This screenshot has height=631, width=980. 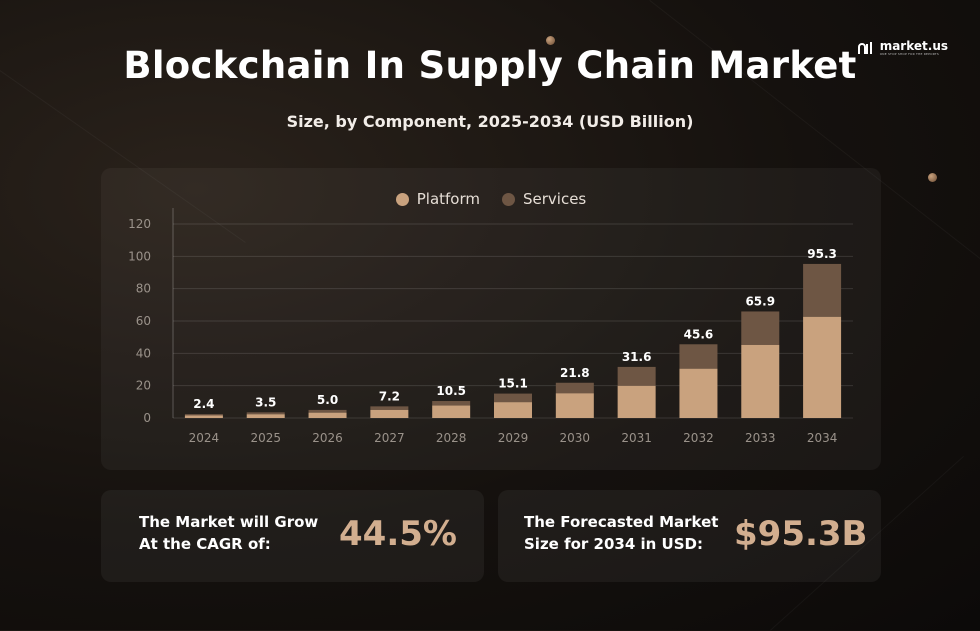 What do you see at coordinates (760, 438) in the screenshot?
I see `x-tick-label: 2033` at bounding box center [760, 438].